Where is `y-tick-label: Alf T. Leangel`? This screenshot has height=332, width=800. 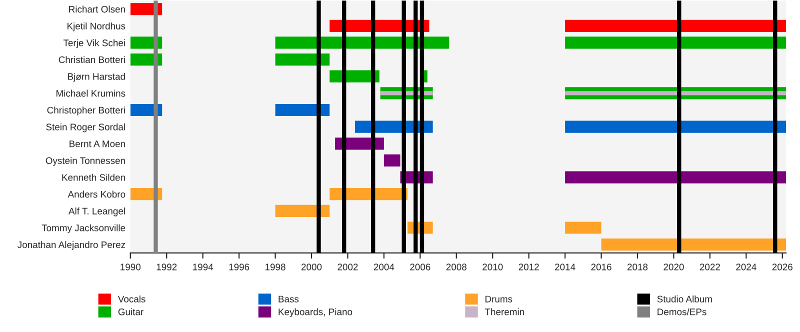
y-tick-label: Alf T. Leangel is located at coordinates (96, 212).